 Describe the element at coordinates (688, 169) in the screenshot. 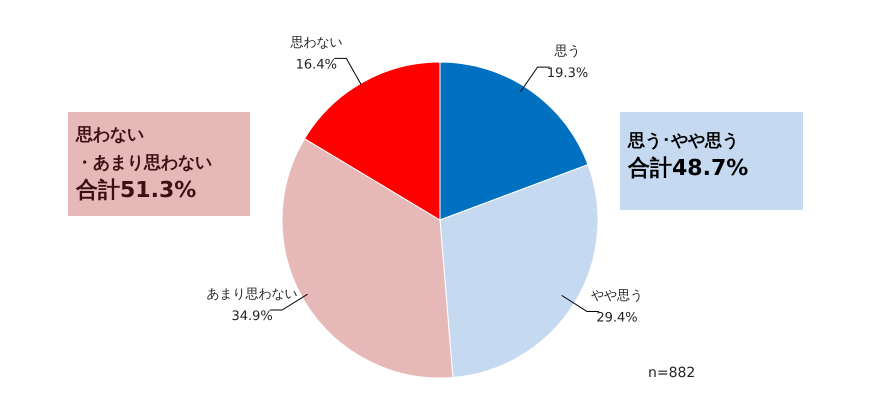

I see `text: 合計48.7%` at that location.